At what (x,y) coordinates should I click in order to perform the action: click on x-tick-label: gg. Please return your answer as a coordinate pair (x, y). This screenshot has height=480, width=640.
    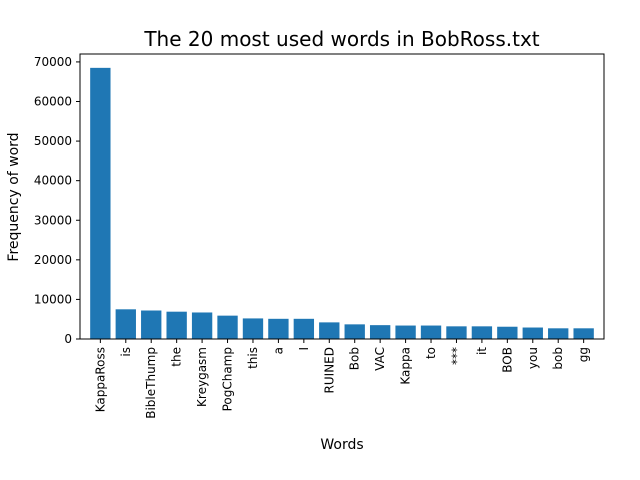
    Looking at the image, I should click on (584, 354).